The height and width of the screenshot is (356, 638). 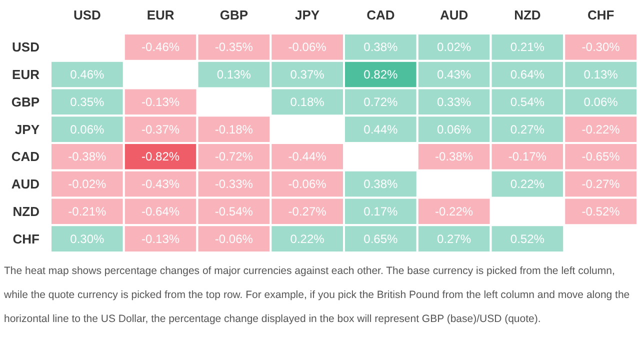 I want to click on data-label: 0.52%, so click(x=527, y=239).